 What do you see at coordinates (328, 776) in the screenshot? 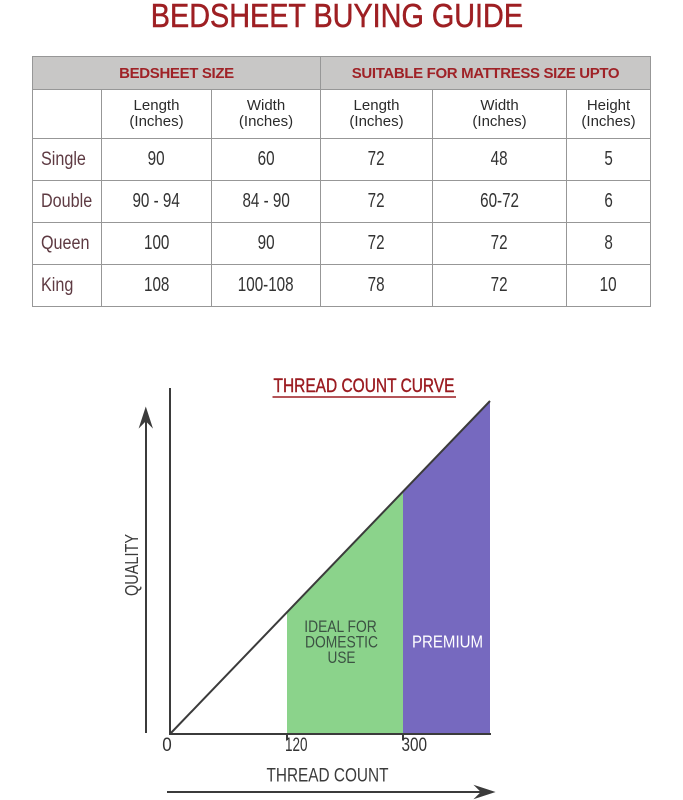
I see `svg-text: THREAD COUNT` at bounding box center [328, 776].